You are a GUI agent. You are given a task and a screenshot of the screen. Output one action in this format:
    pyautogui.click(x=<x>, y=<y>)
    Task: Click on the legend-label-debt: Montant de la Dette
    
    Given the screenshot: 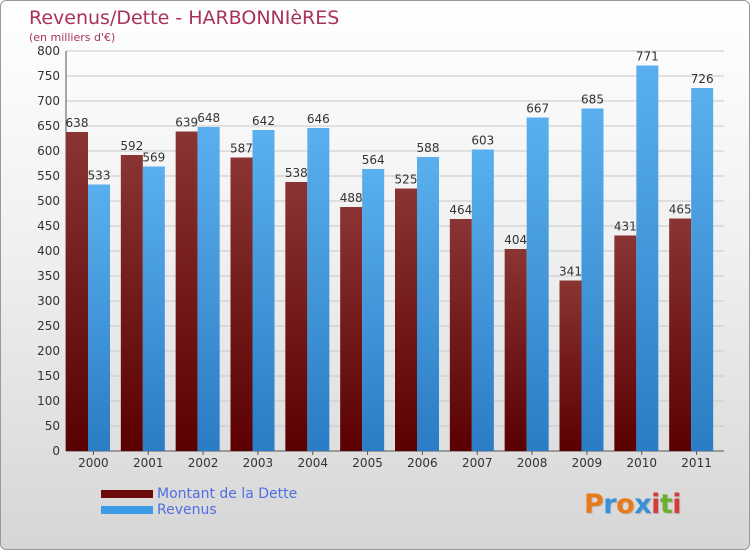 What is the action you would take?
    pyautogui.click(x=227, y=494)
    